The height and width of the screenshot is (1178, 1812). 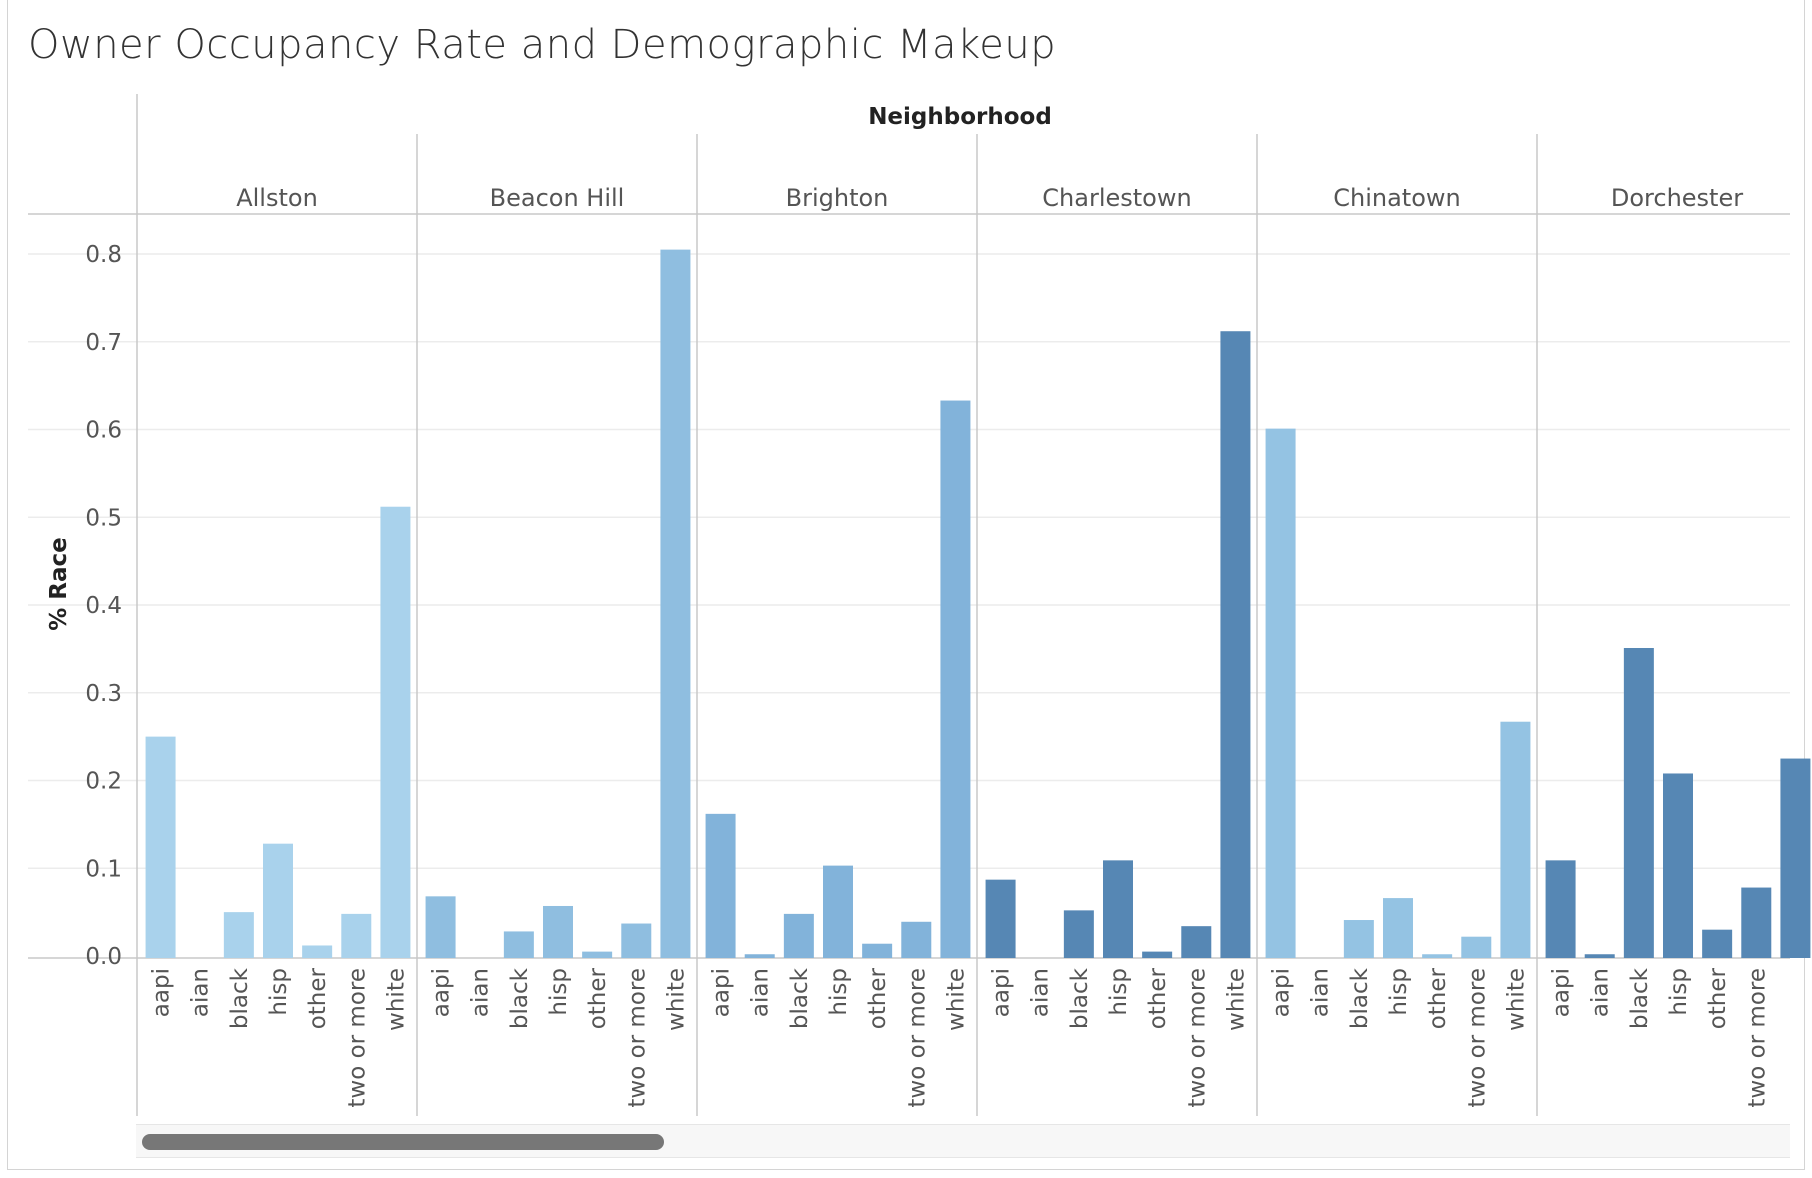 I want to click on y-tick-label: 0.3, so click(x=103, y=694).